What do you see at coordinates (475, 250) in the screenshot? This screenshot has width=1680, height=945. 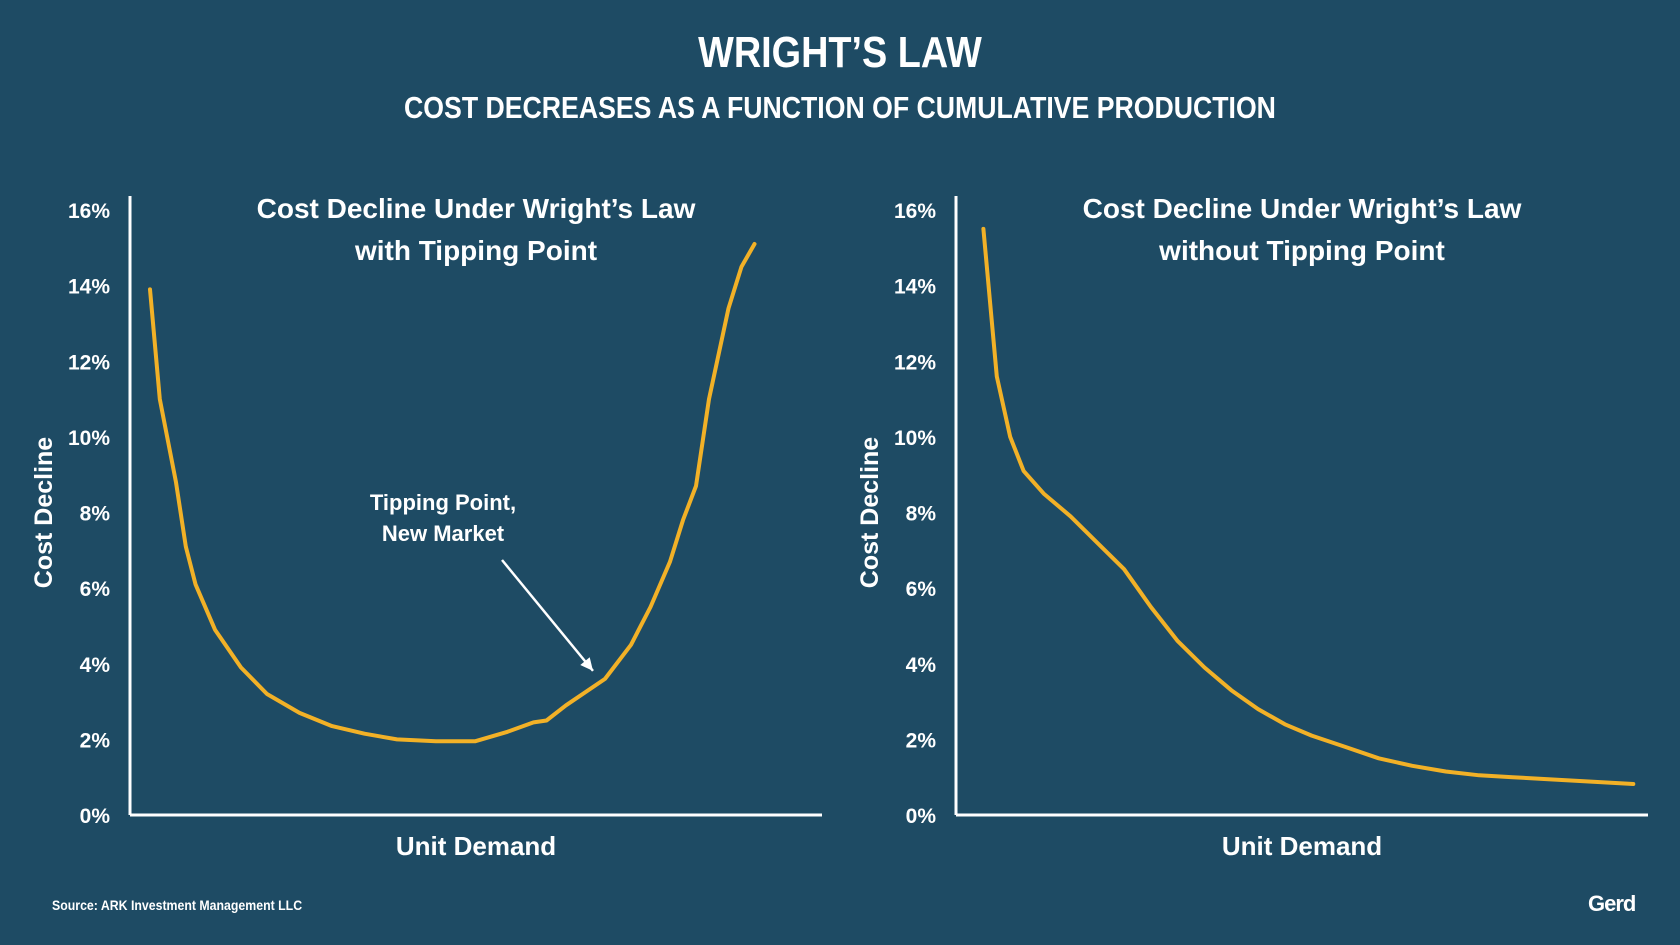 I see `chart-title-line: with Tipping Point` at bounding box center [475, 250].